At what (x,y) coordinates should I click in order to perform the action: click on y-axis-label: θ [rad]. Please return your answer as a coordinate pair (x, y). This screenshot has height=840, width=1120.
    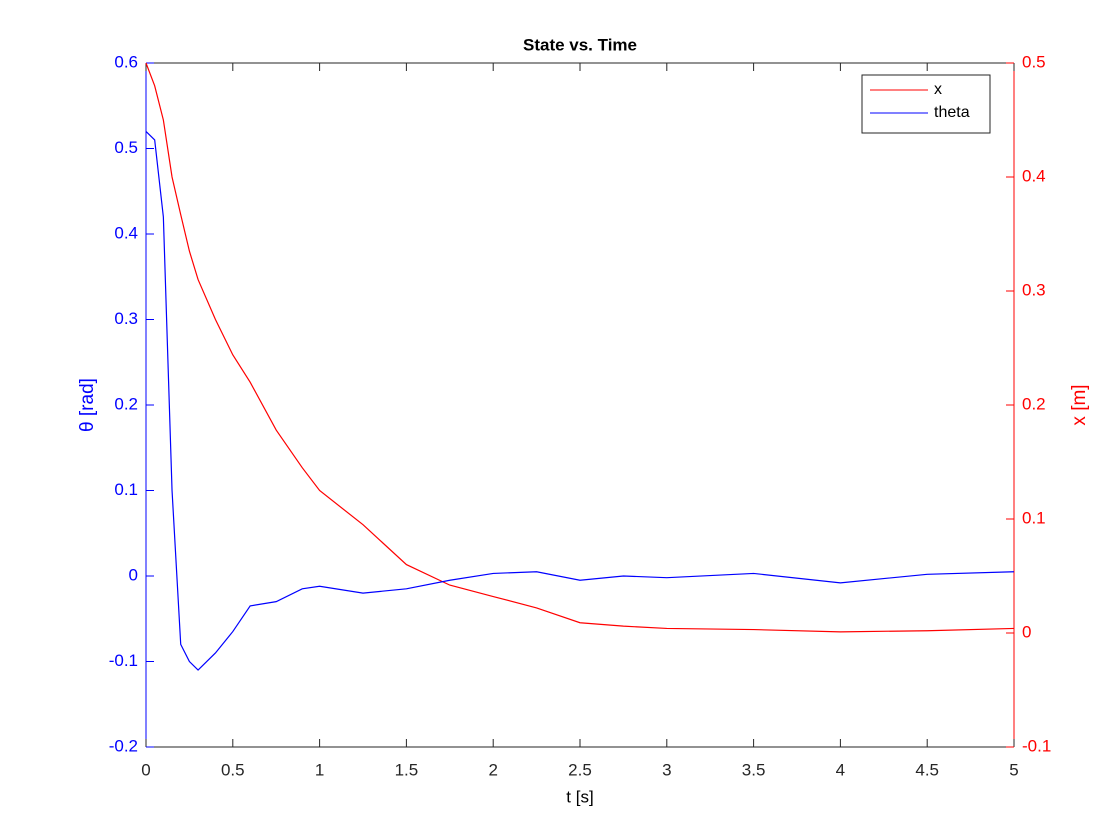
    Looking at the image, I should click on (87, 405).